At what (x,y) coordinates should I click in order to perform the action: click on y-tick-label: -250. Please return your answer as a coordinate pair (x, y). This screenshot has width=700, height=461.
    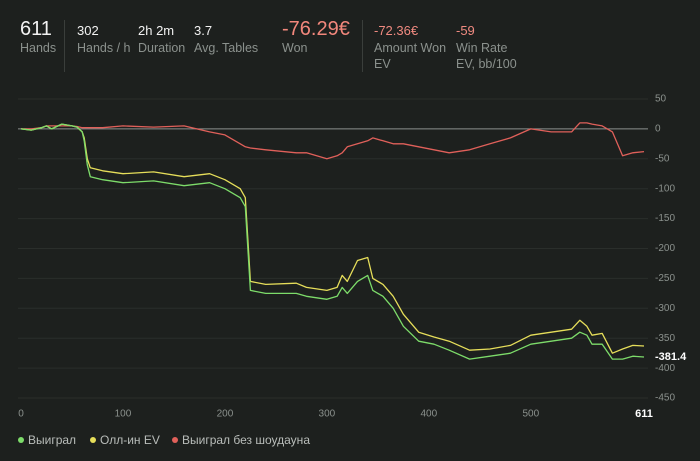
    Looking at the image, I should click on (665, 278).